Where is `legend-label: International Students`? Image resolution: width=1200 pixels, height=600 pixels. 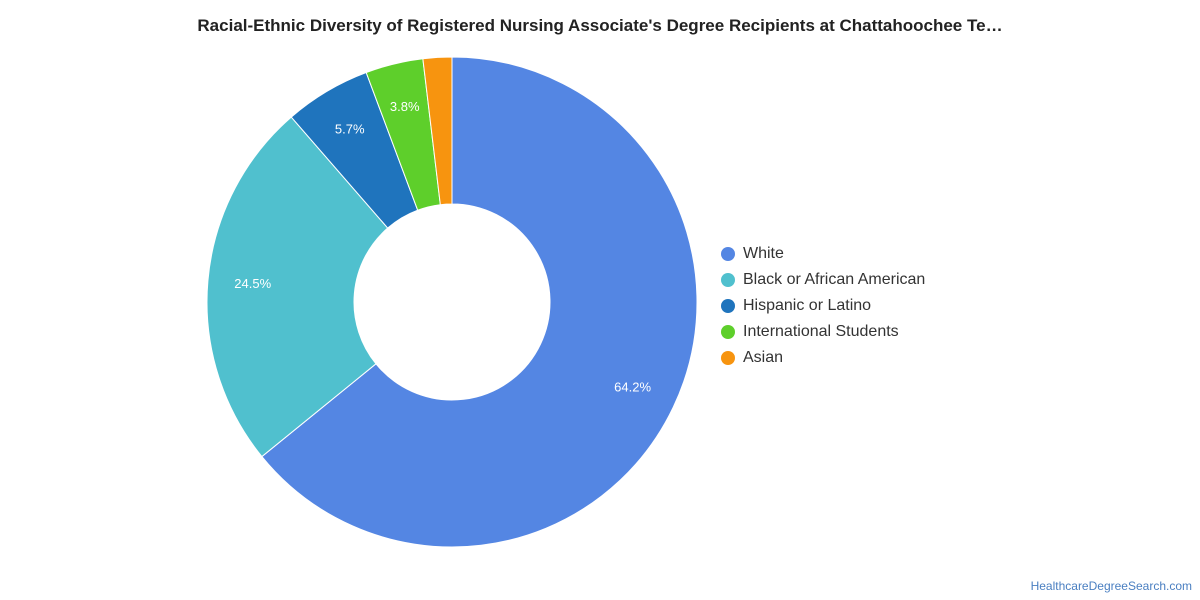
legend-label: International Students is located at coordinates (821, 331).